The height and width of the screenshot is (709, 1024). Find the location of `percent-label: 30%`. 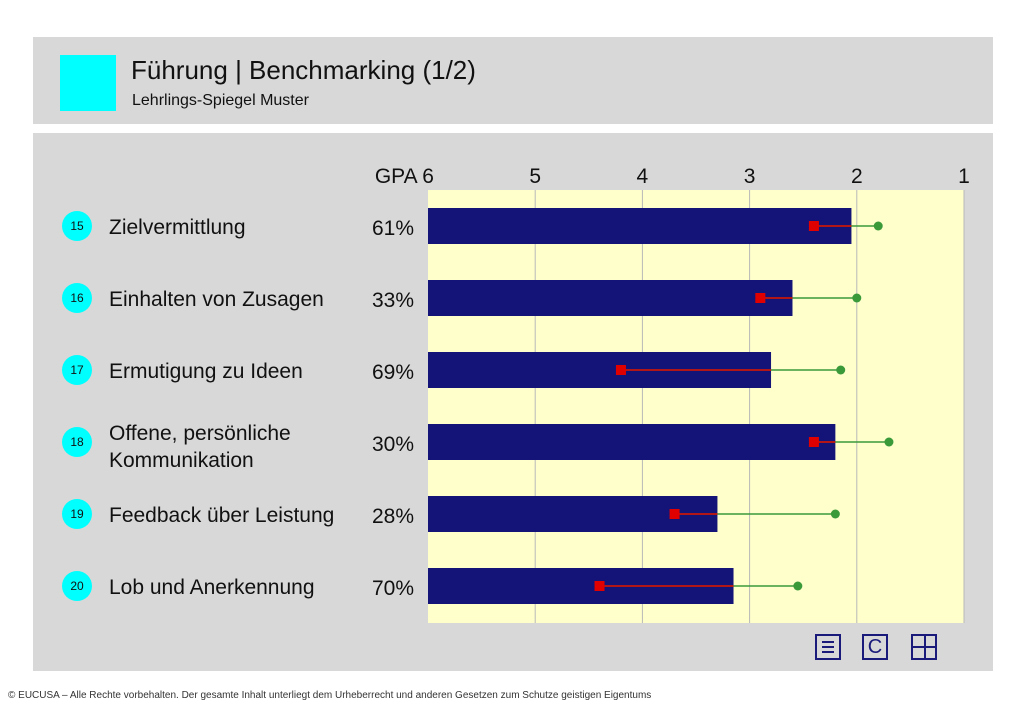

percent-label: 30% is located at coordinates (393, 444).